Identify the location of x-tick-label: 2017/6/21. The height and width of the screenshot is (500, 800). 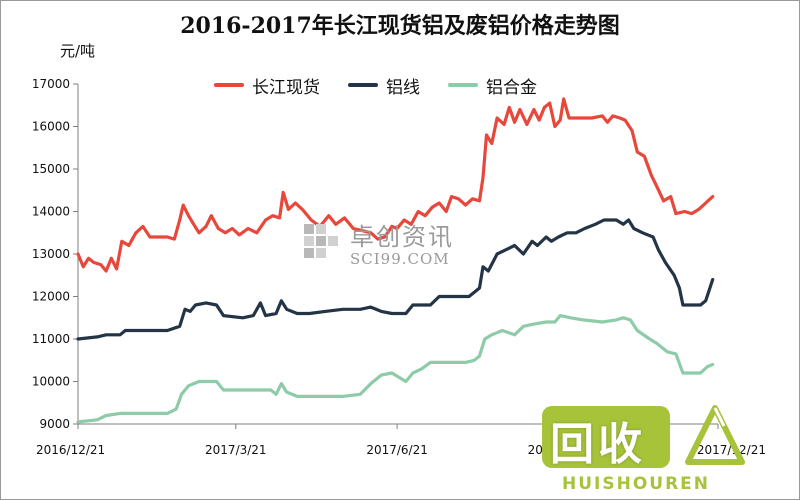
(397, 450).